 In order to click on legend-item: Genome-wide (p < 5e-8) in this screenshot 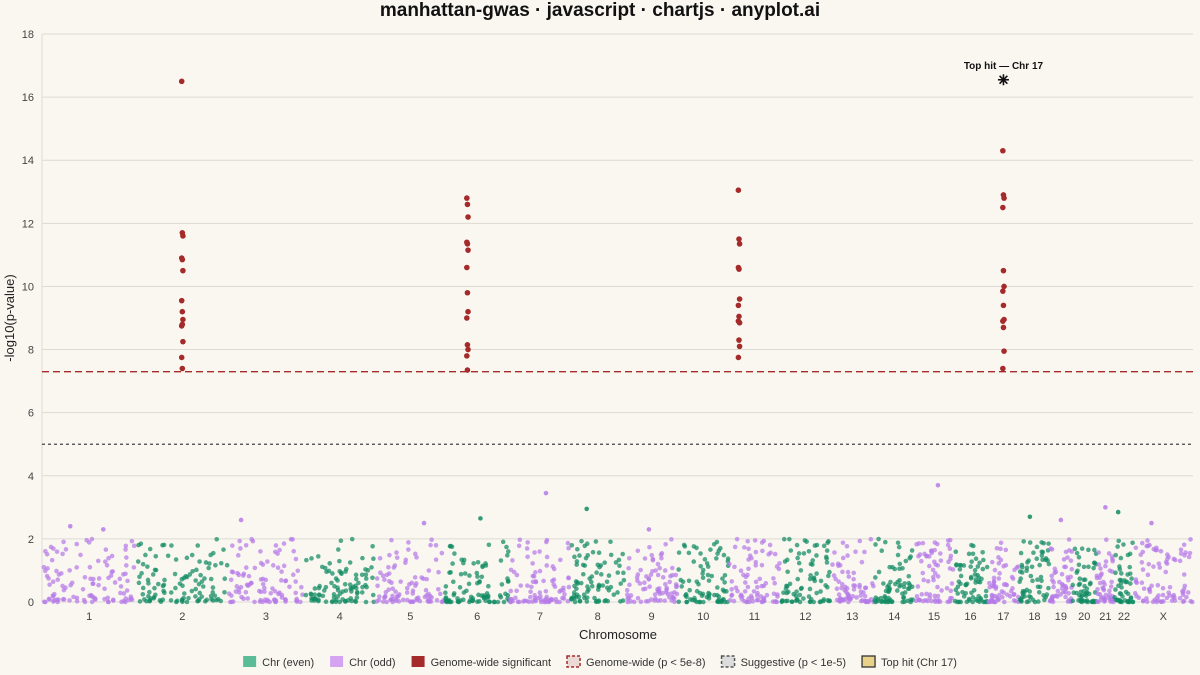, I will do `click(636, 662)`.